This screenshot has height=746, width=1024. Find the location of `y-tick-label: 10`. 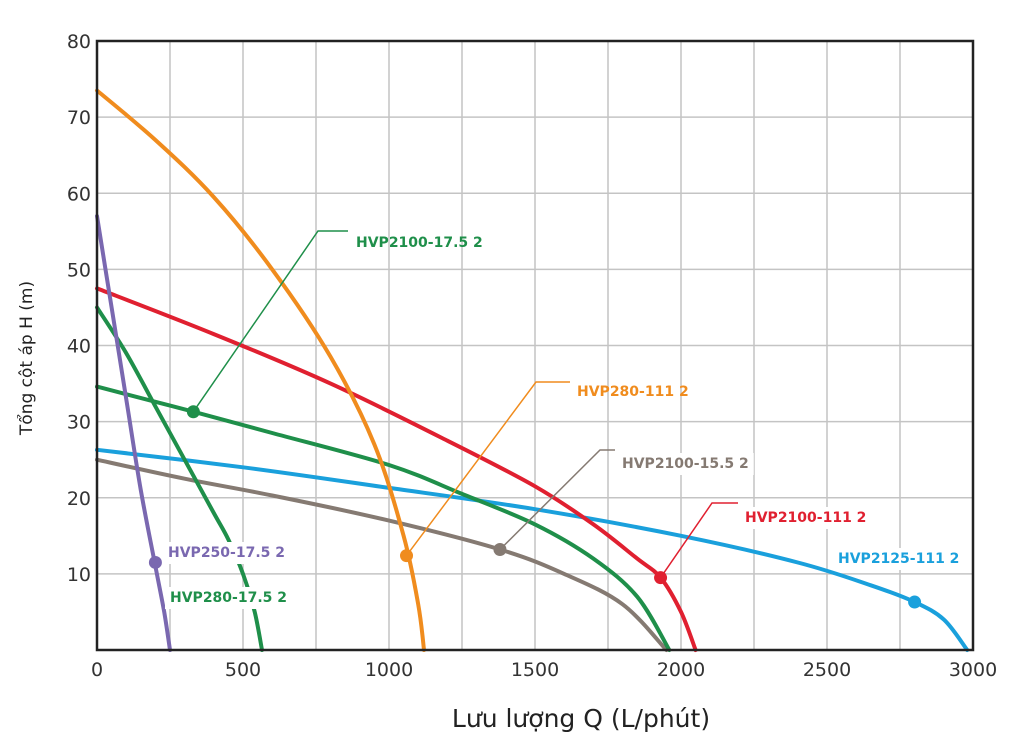

y-tick-label: 10 is located at coordinates (79, 575).